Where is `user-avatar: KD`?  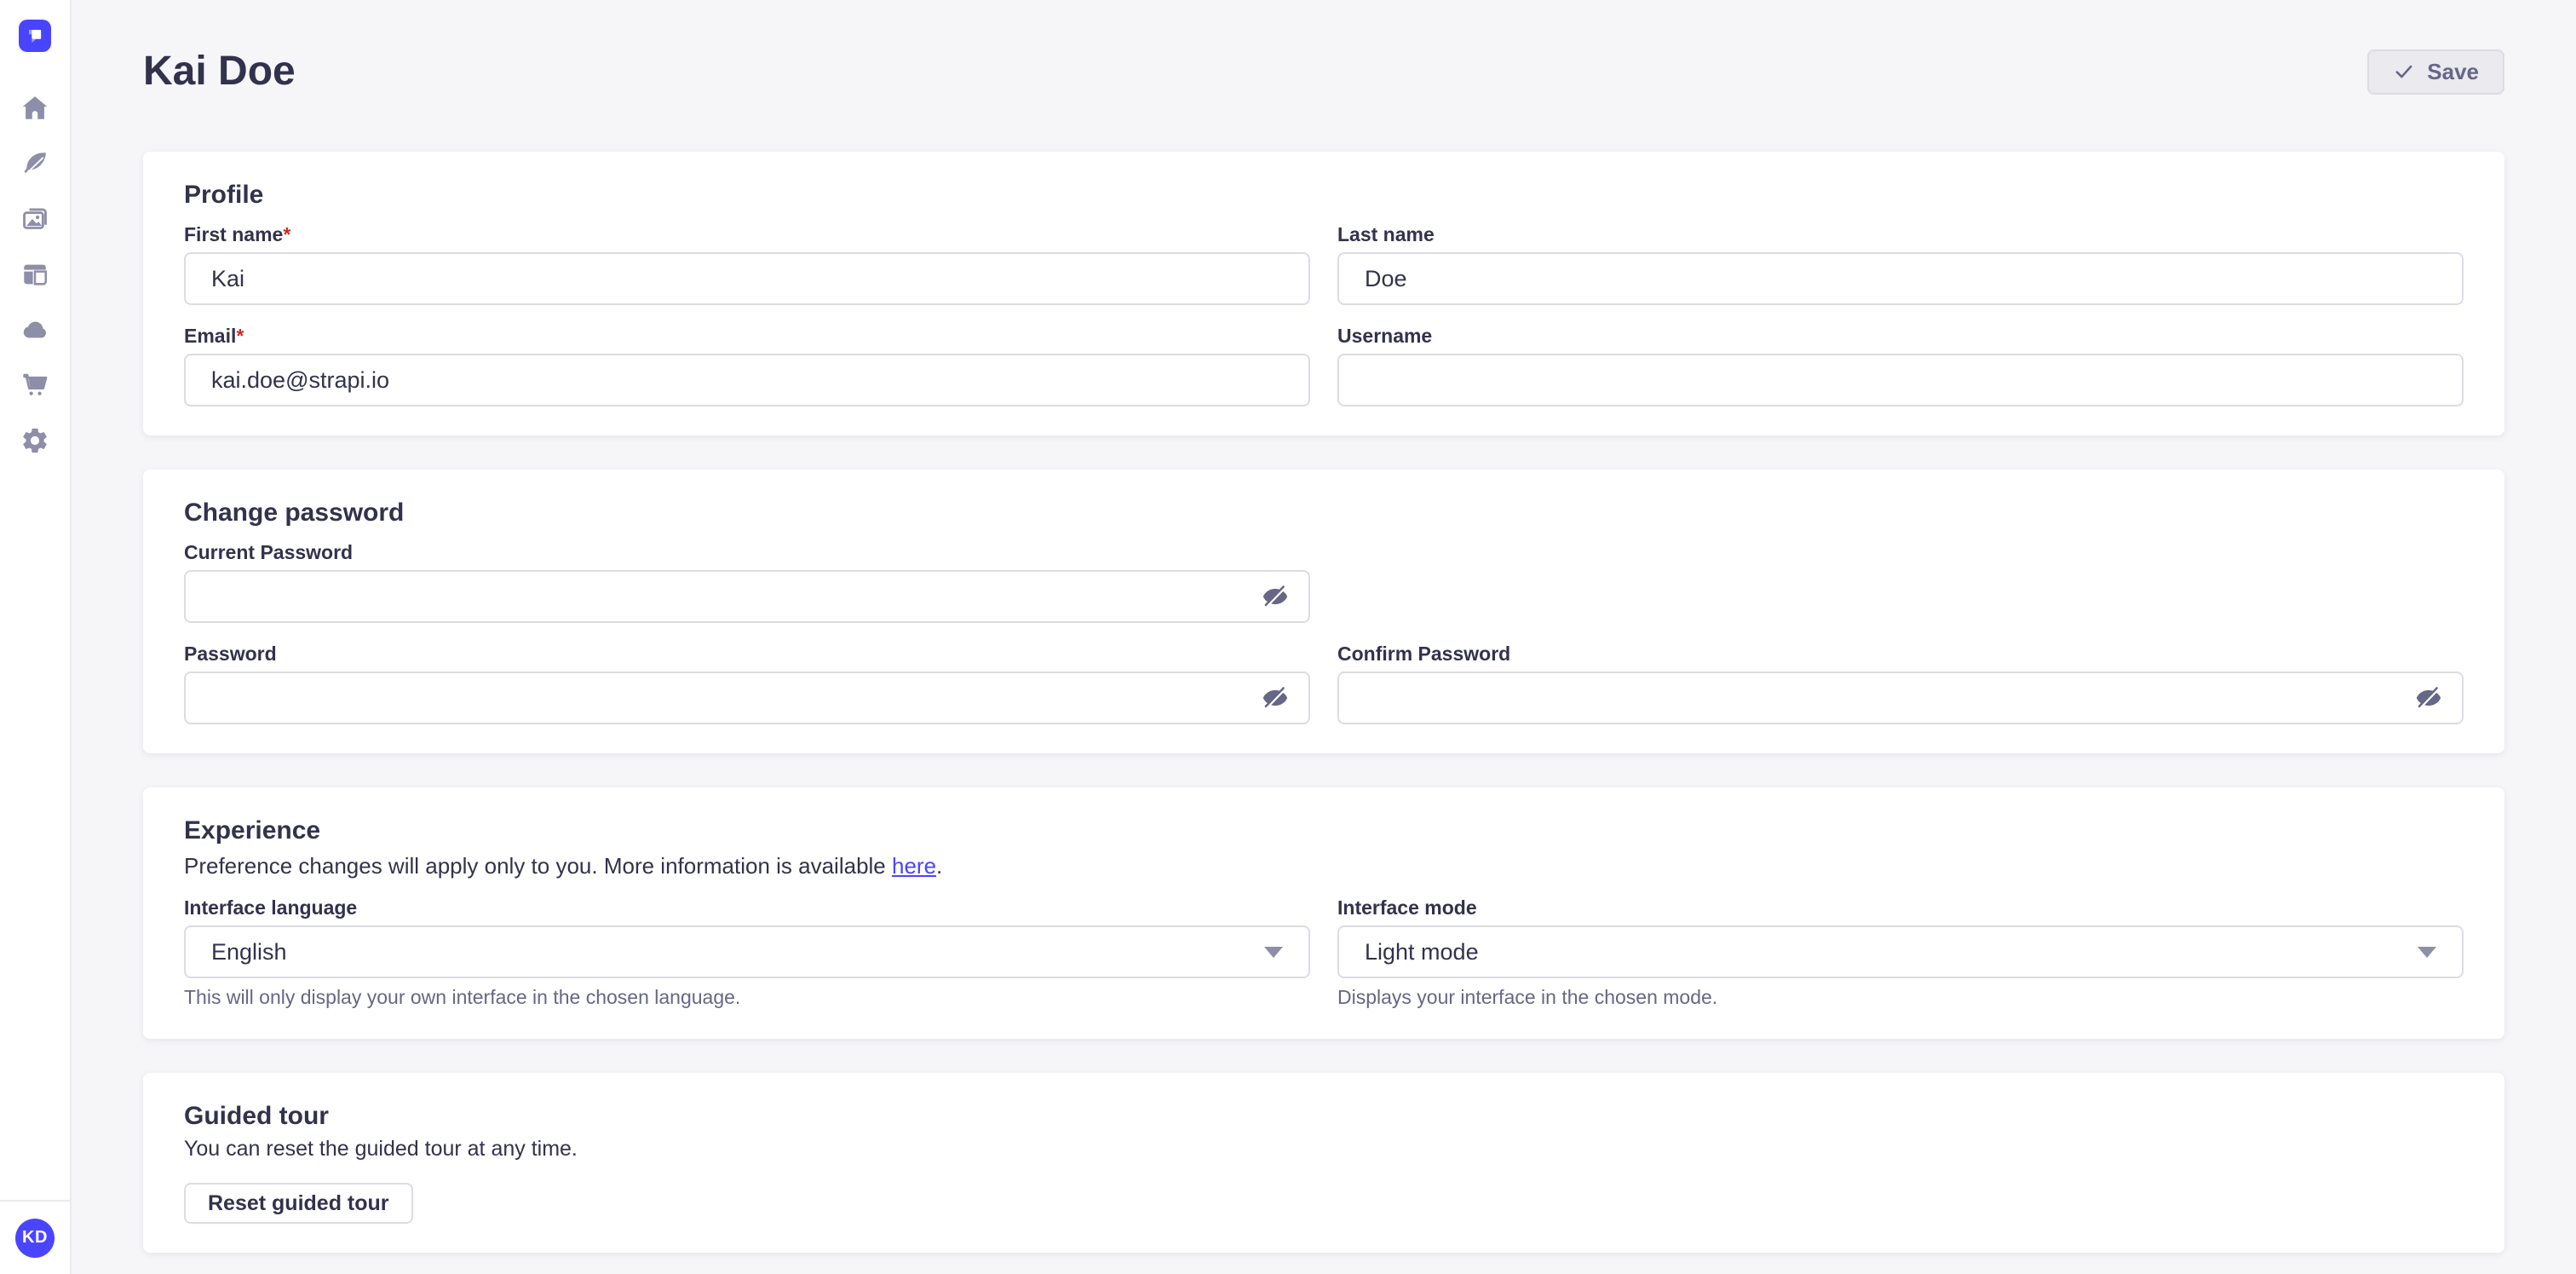
user-avatar: KD is located at coordinates (35, 1238).